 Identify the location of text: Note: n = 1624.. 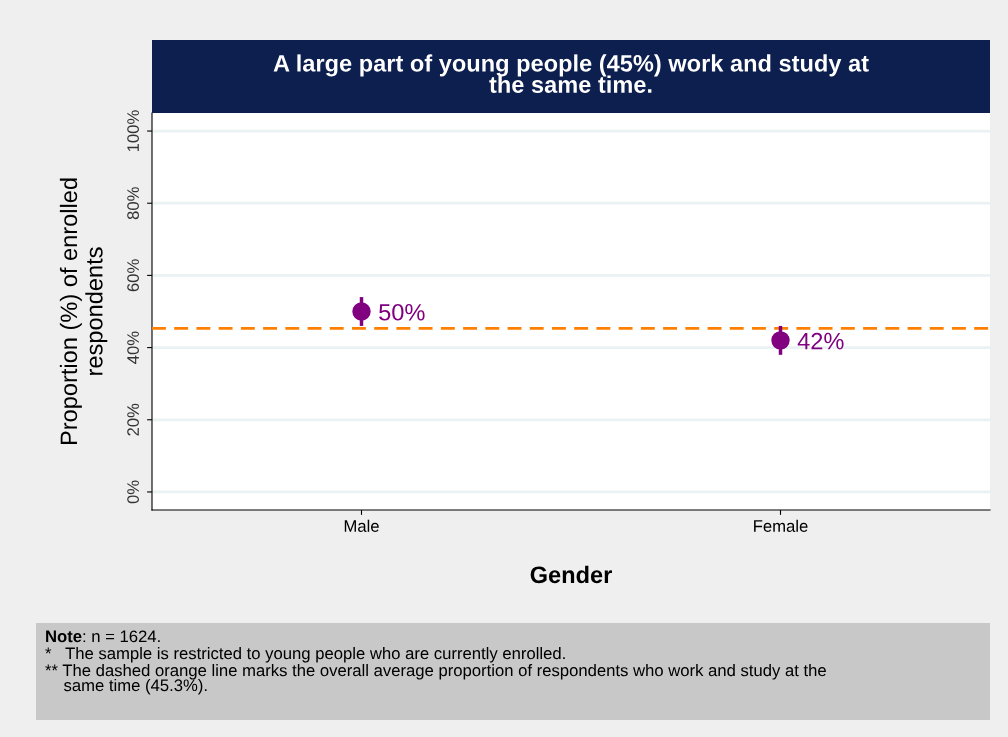
(103, 636).